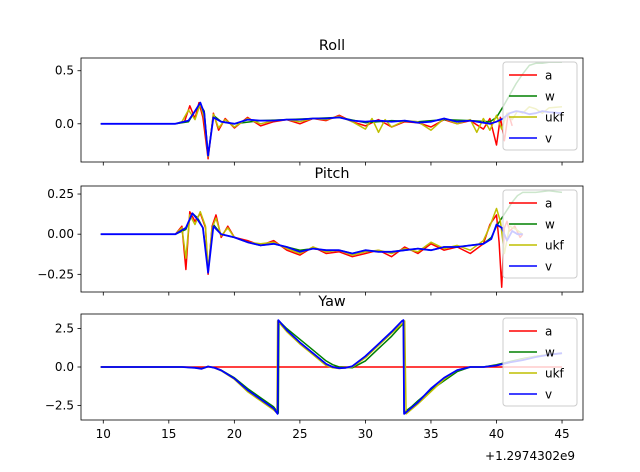  What do you see at coordinates (331, 302) in the screenshot?
I see `subplot-title: Yaw` at bounding box center [331, 302].